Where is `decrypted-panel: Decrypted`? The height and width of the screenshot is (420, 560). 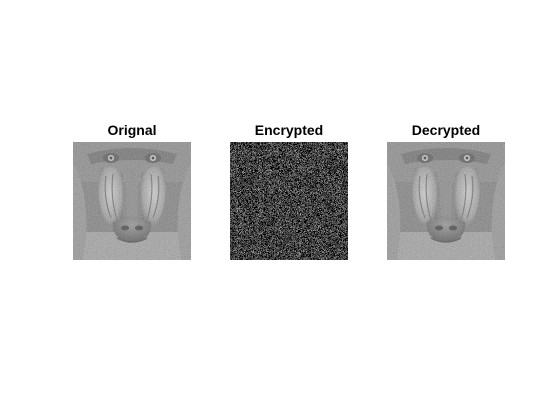 decrypted-panel: Decrypted is located at coordinates (446, 190).